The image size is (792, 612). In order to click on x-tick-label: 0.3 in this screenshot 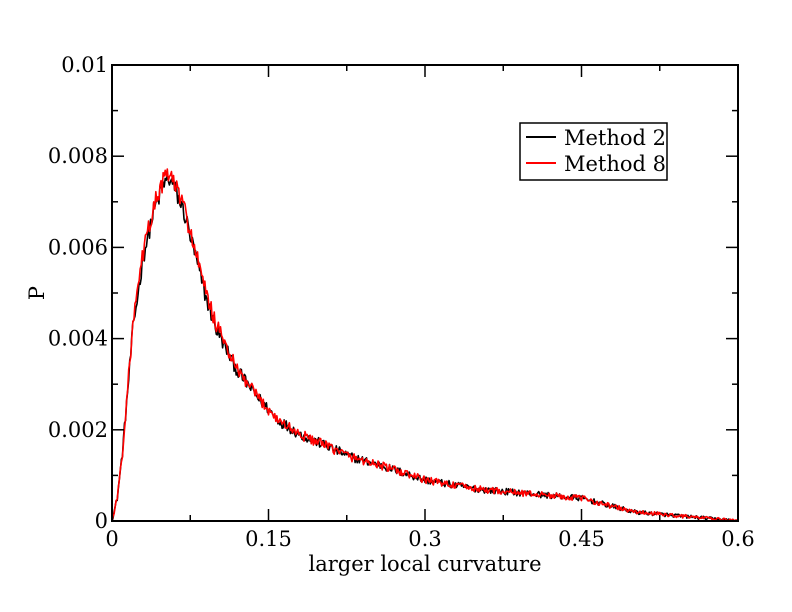, I will do `click(424, 539)`.